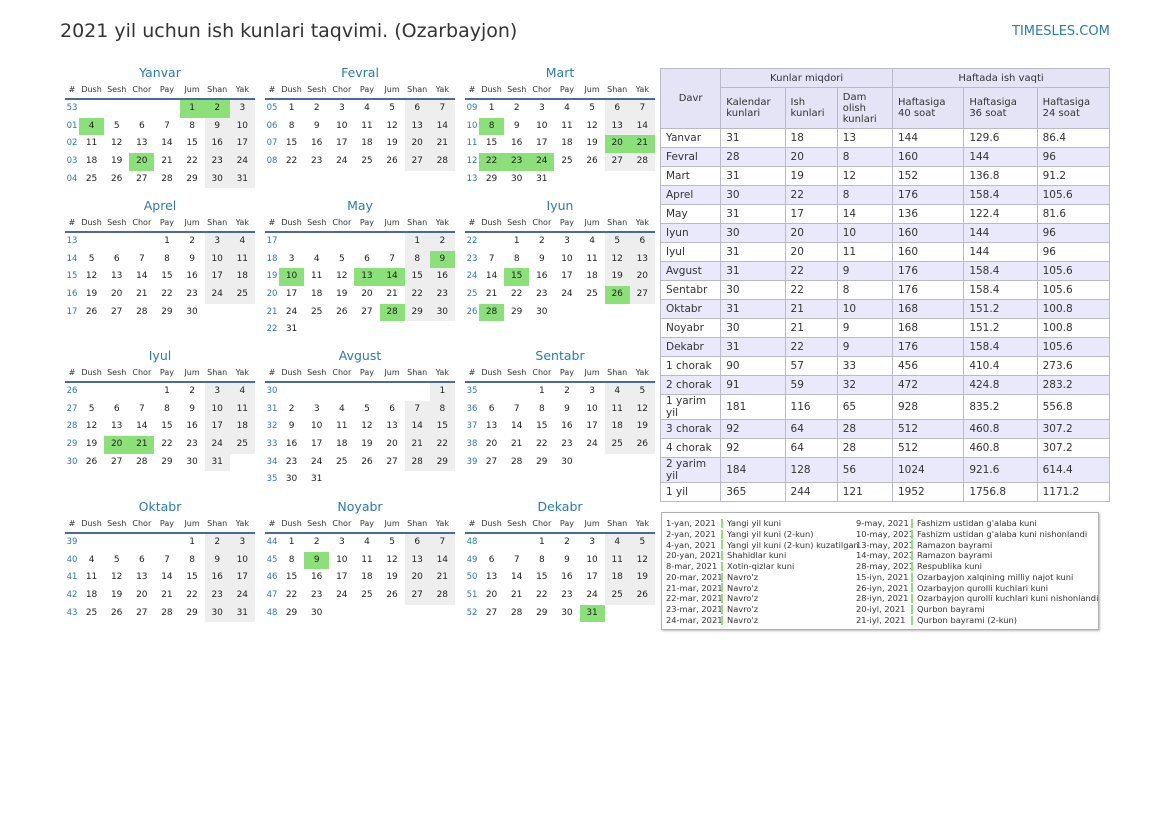  I want to click on value-cell: 13, so click(865, 138).